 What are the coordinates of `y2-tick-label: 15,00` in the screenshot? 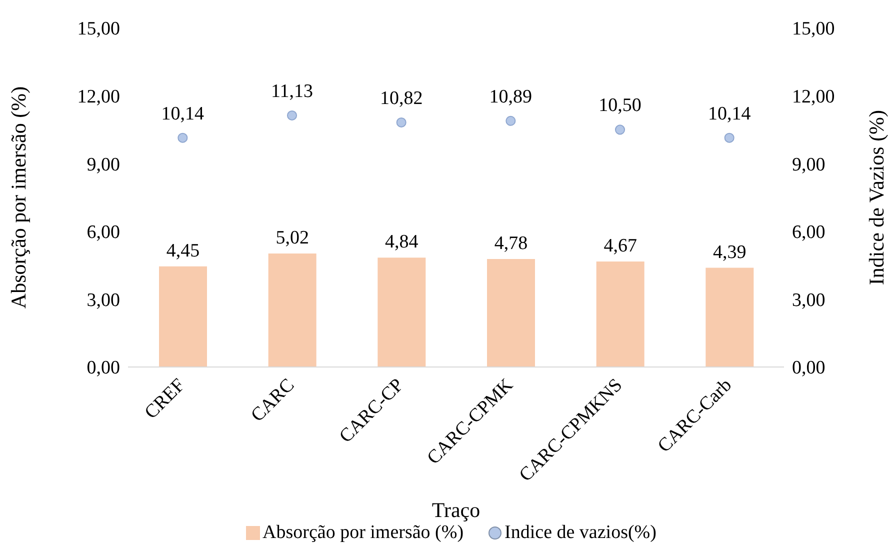 It's located at (813, 29).